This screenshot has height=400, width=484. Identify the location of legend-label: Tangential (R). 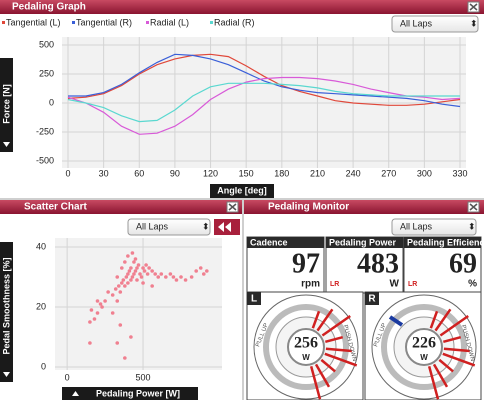
(104, 22).